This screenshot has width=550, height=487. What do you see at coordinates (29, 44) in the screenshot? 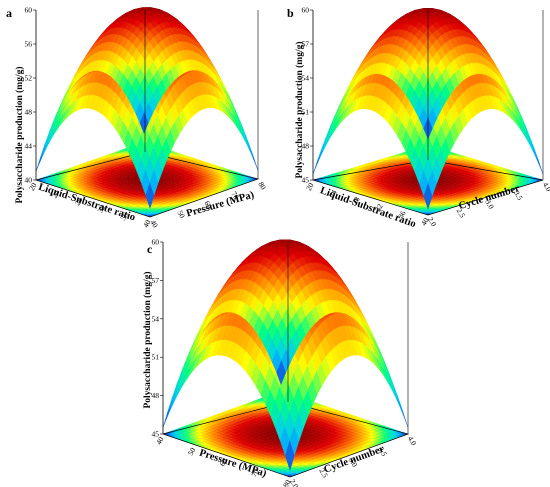
I see `z-tick-label: 56` at bounding box center [29, 44].